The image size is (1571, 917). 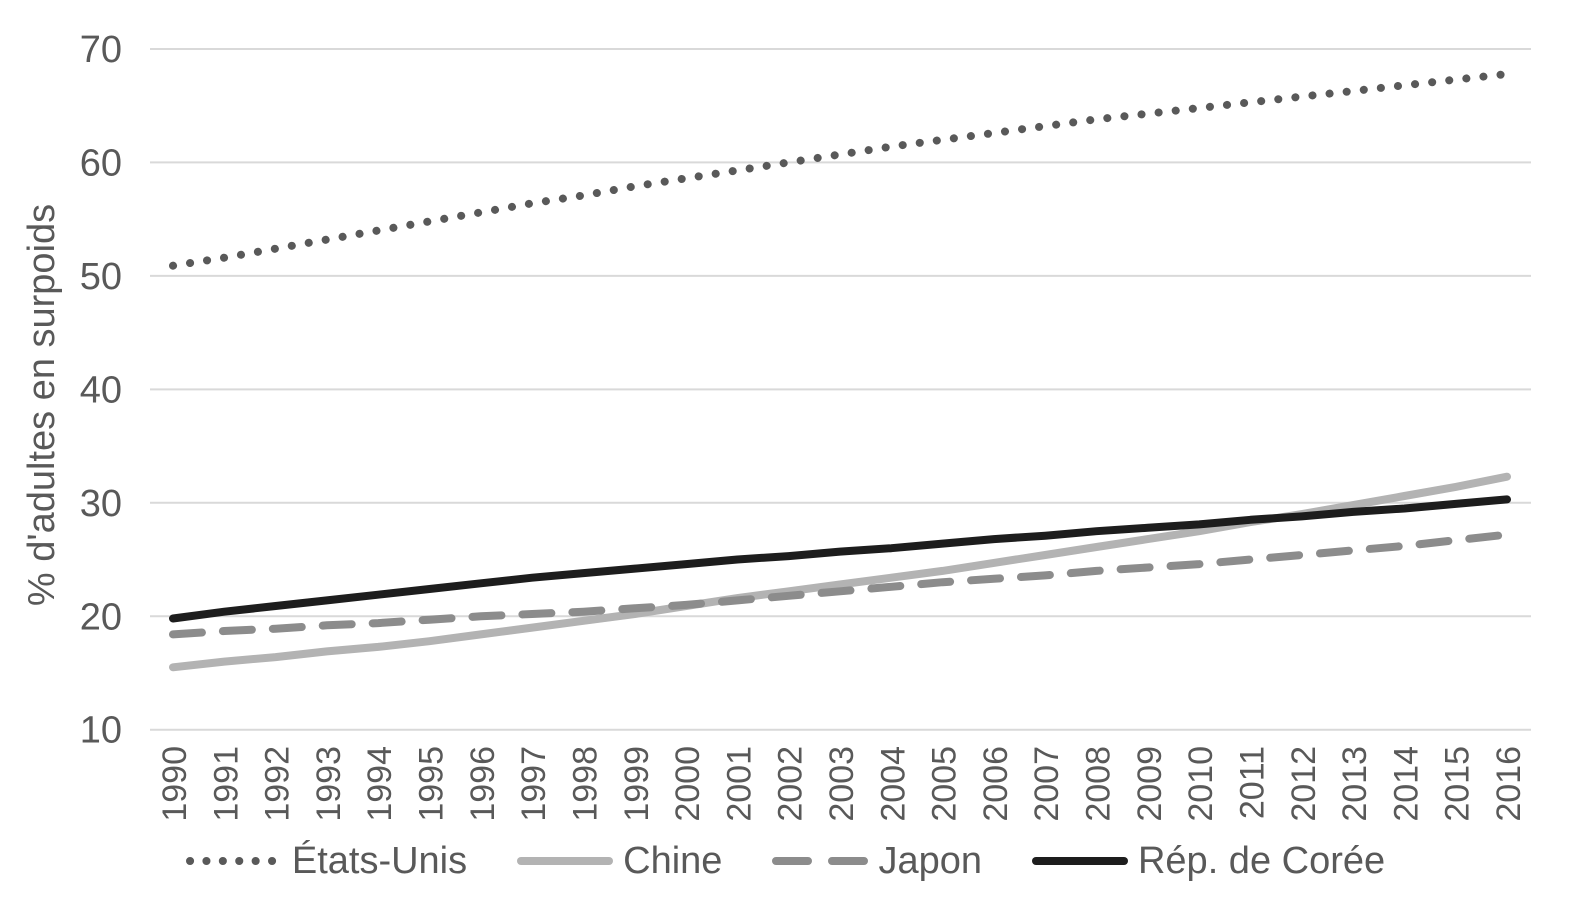 What do you see at coordinates (101, 277) in the screenshot?
I see `y-tick-label: 50` at bounding box center [101, 277].